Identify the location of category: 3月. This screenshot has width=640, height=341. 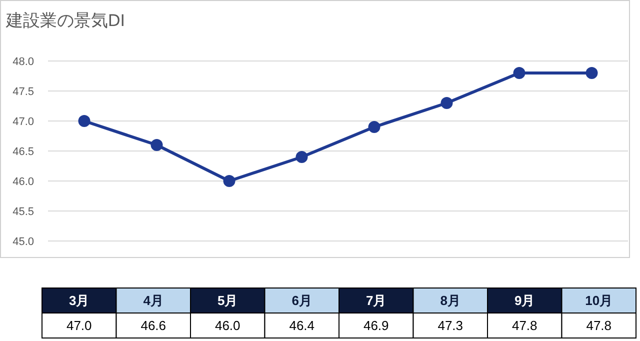
(79, 300).